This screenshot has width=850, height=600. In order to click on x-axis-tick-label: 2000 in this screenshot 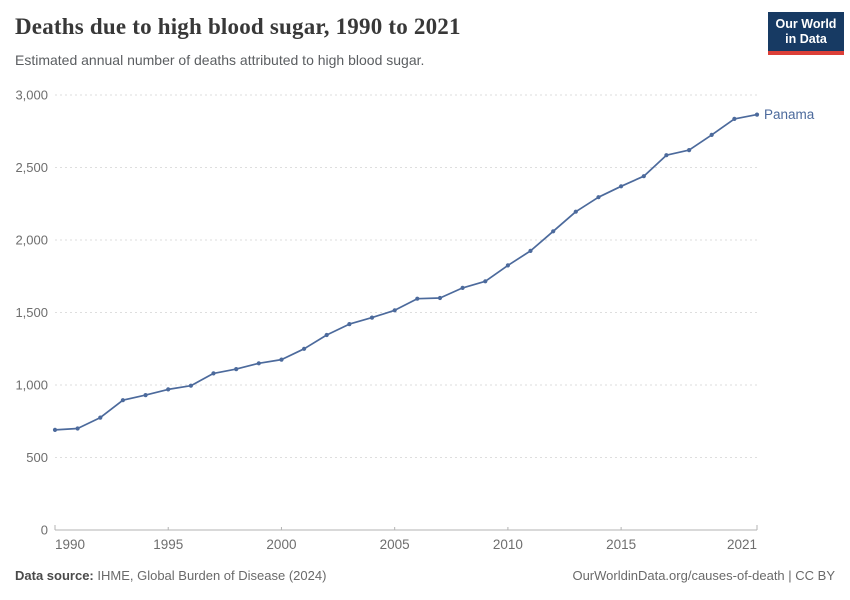, I will do `click(281, 544)`.